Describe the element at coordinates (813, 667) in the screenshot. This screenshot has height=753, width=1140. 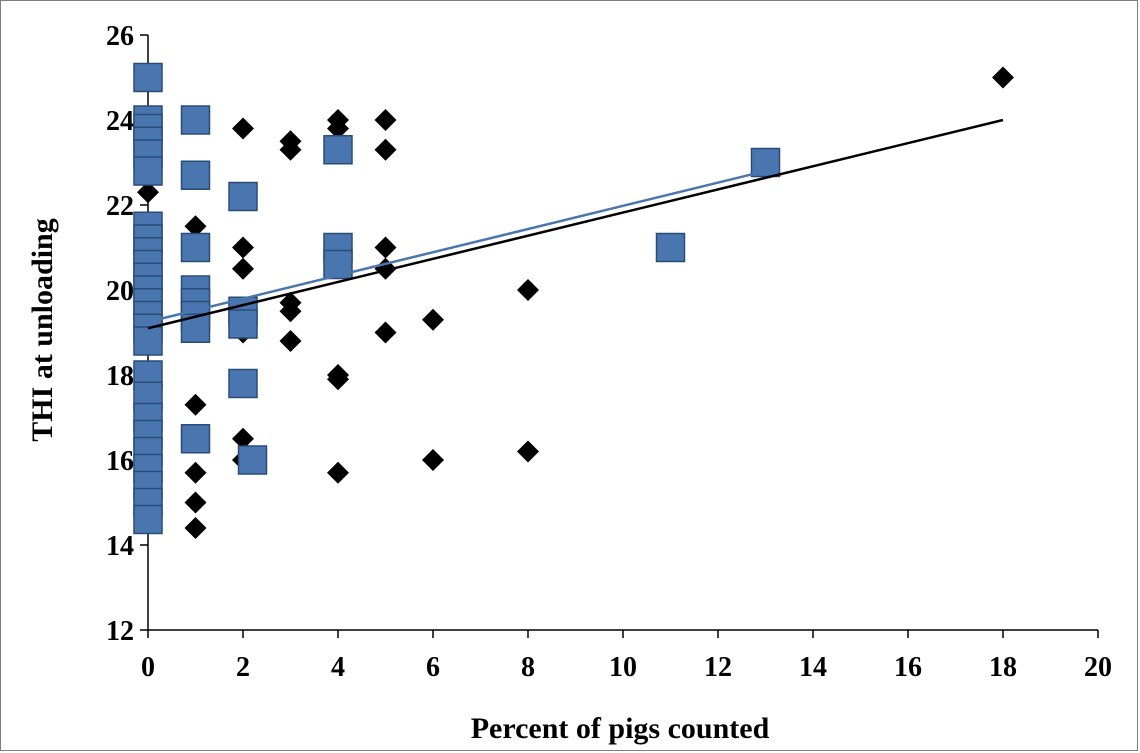
I see `x-tick-label: 14` at that location.